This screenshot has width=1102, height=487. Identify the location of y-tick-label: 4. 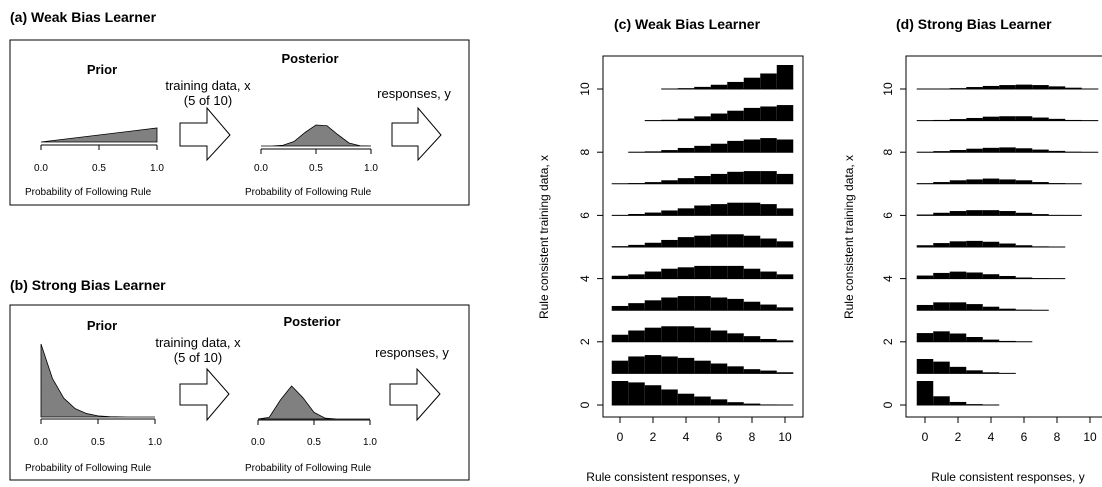
(888, 278).